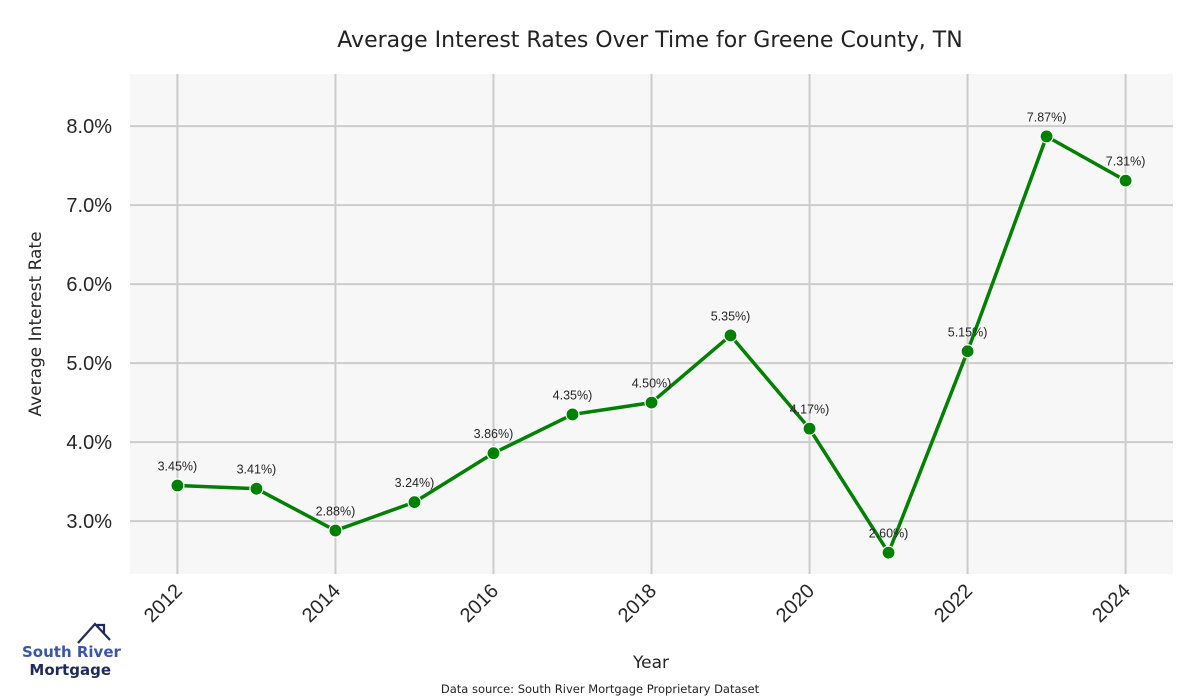  What do you see at coordinates (573, 395) in the screenshot?
I see `data-label: 4.35%)` at bounding box center [573, 395].